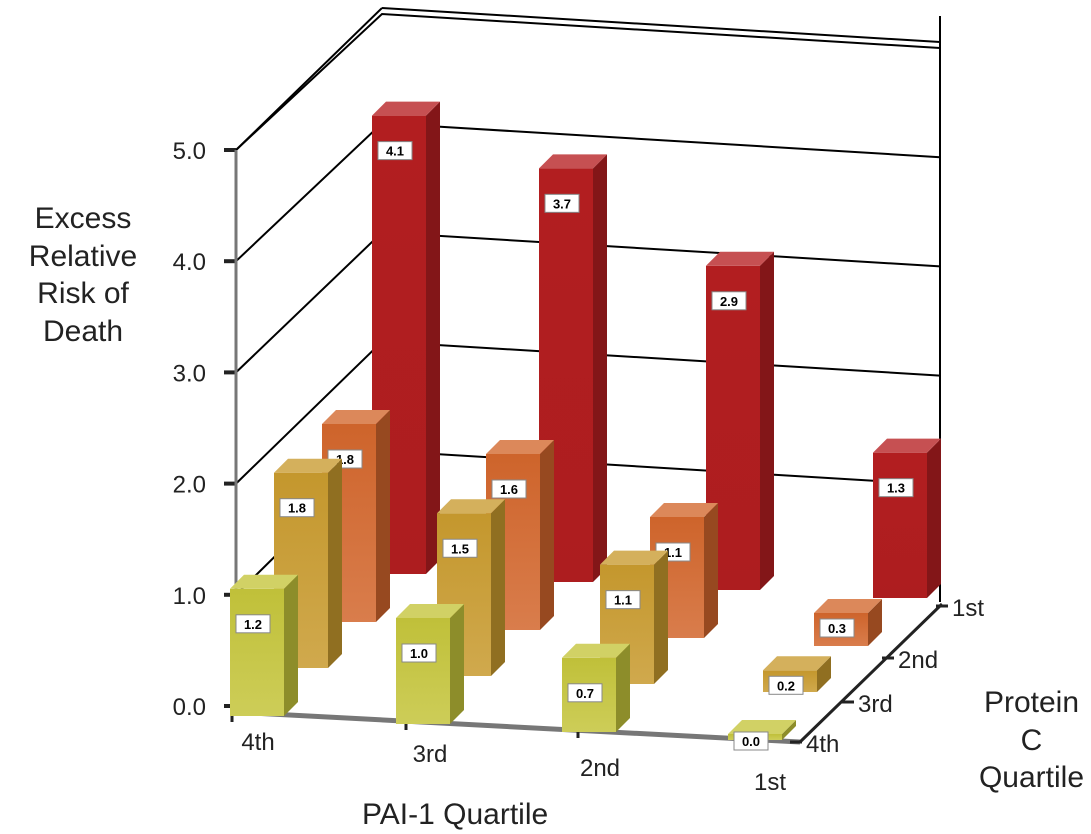 The image size is (1091, 834). I want to click on x-axis-title: PAI-1 Quartile, so click(455, 814).